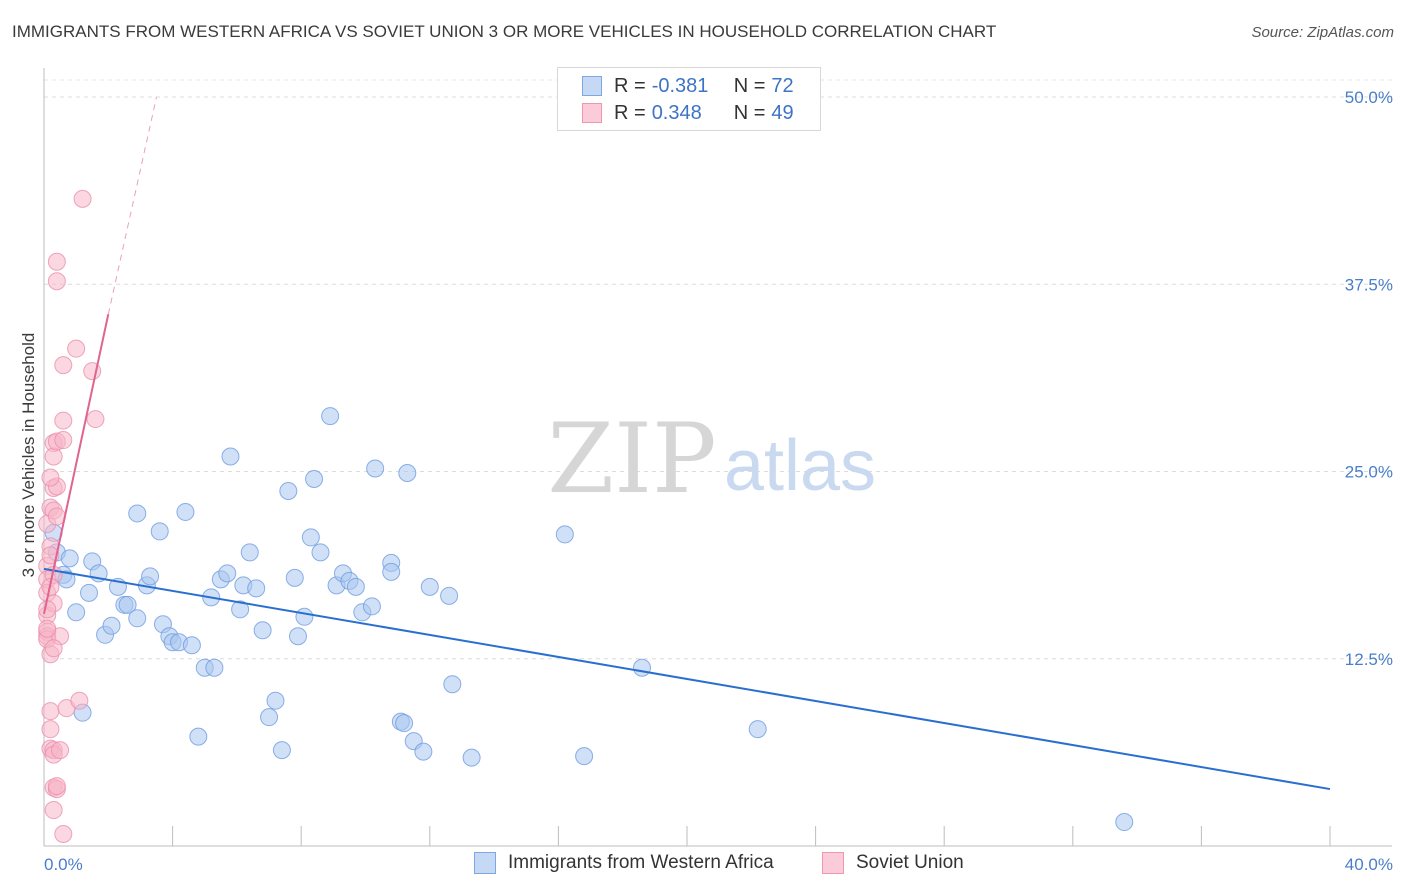 This screenshot has height=892, width=1406. I want to click on soviet-union-trend-line, so click(76, 464).